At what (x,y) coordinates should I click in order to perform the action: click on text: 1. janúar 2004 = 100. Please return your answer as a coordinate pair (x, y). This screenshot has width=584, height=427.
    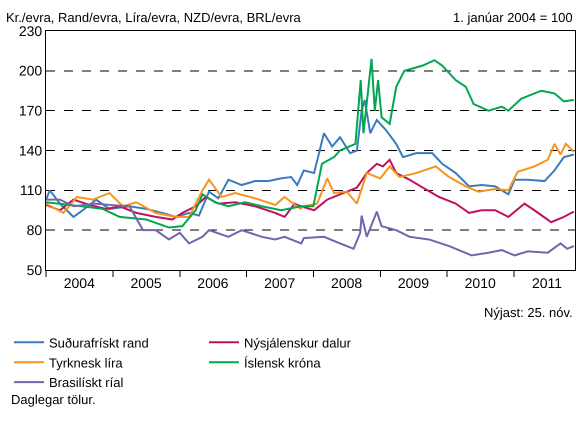
    Looking at the image, I should click on (513, 17).